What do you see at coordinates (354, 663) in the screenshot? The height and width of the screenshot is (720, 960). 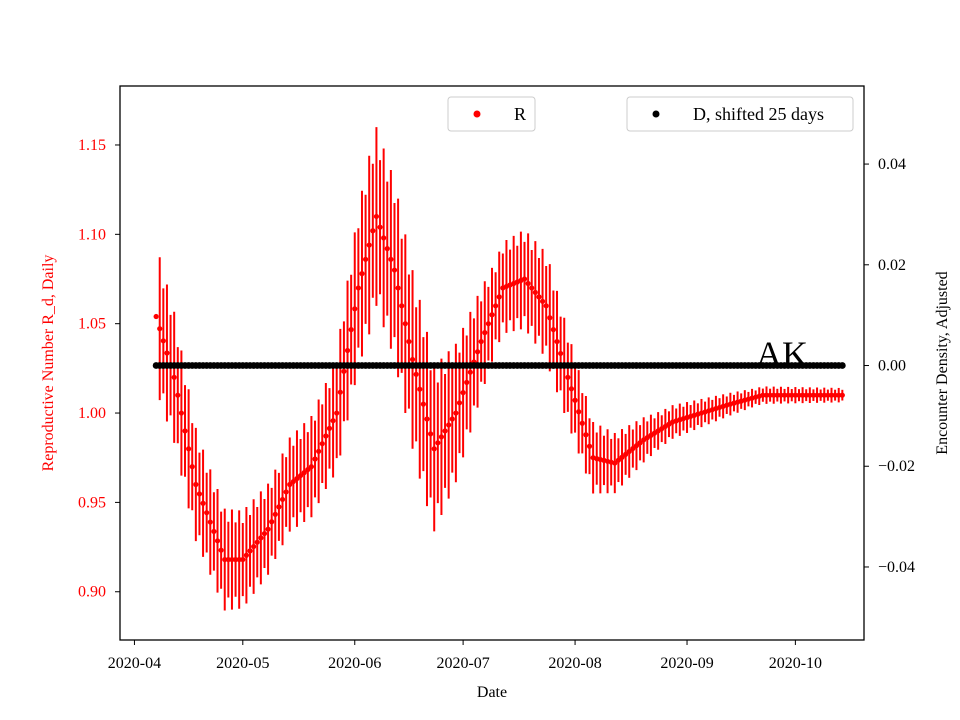 I see `x-tick-label: 2020-06` at bounding box center [354, 663].